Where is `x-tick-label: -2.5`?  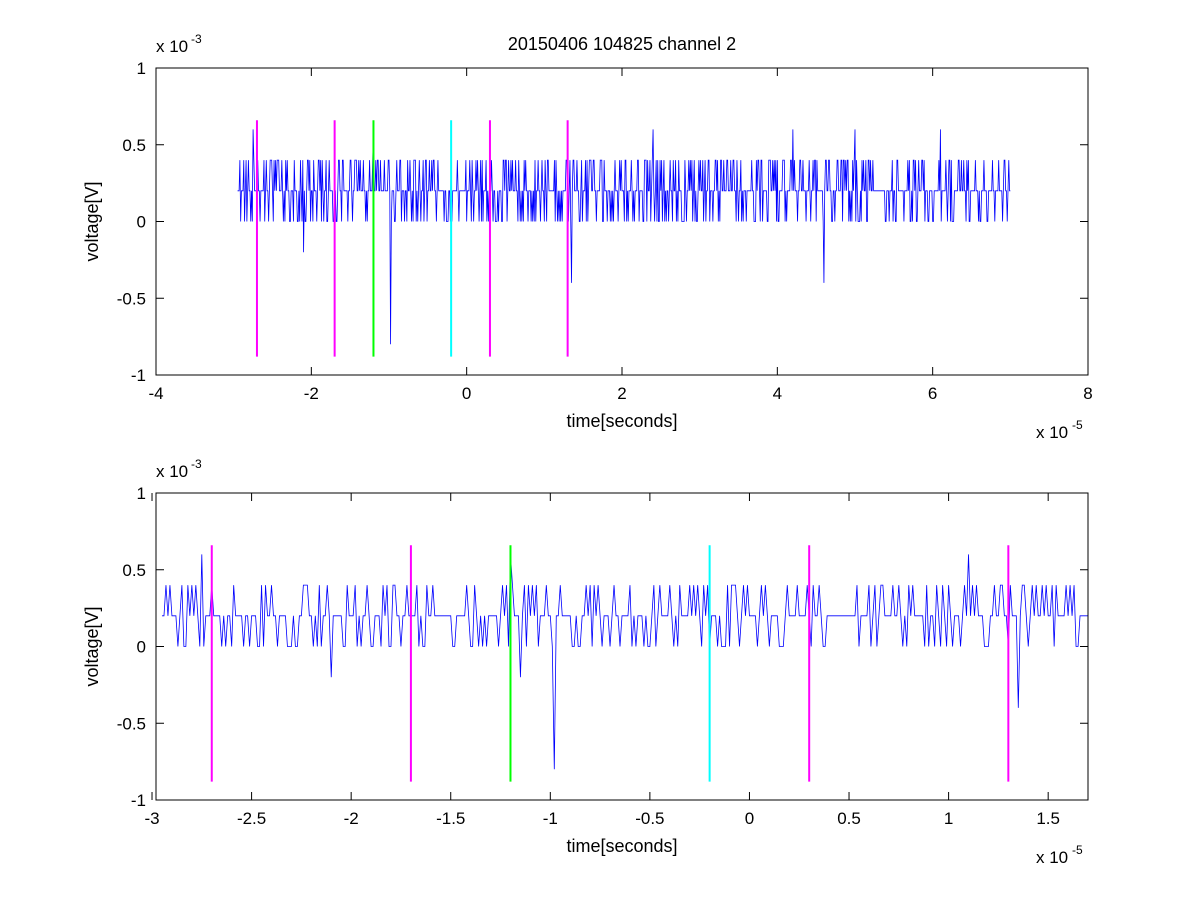
x-tick-label: -2.5 is located at coordinates (251, 818).